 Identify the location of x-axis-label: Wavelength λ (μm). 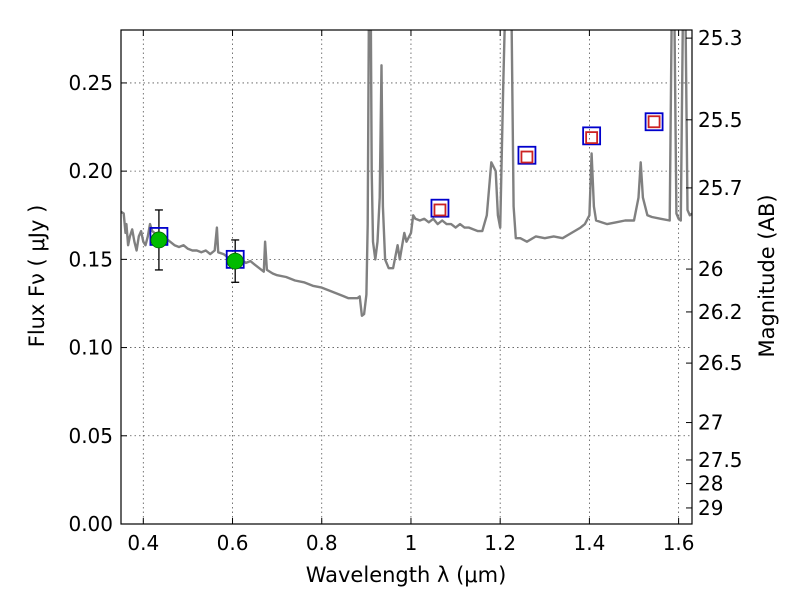
(406, 575).